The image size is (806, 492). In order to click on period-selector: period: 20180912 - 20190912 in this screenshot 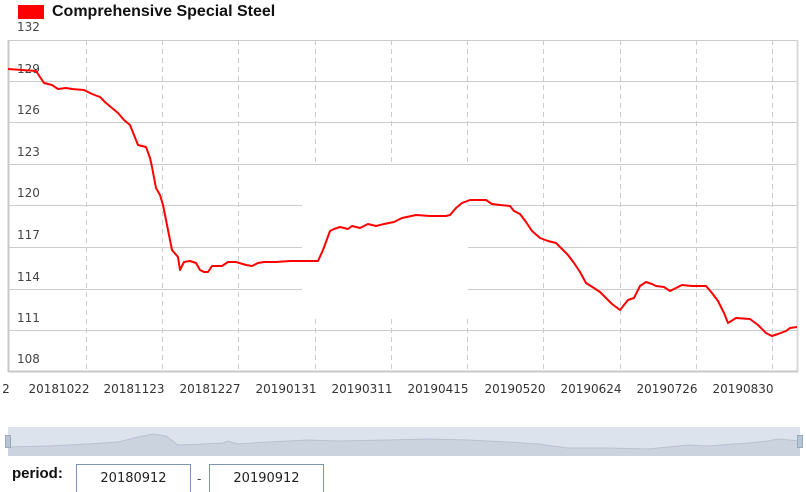, I will do `click(168, 477)`.